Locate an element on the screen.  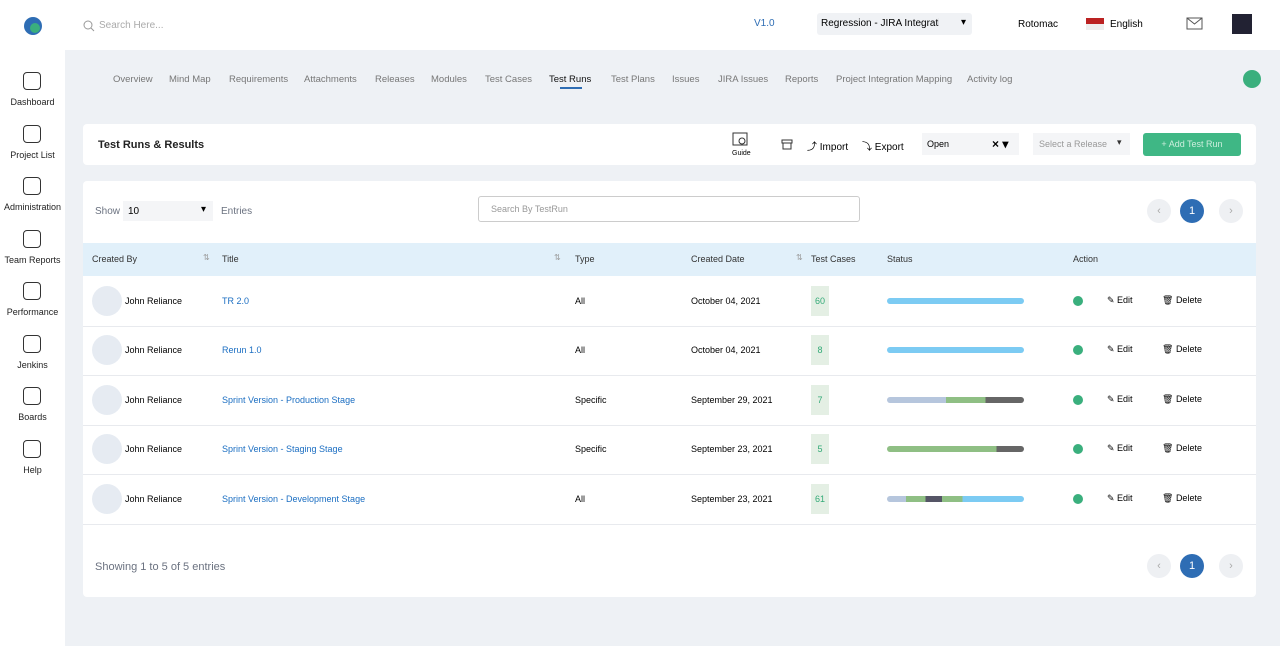
column-header: Type is located at coordinates (585, 259).